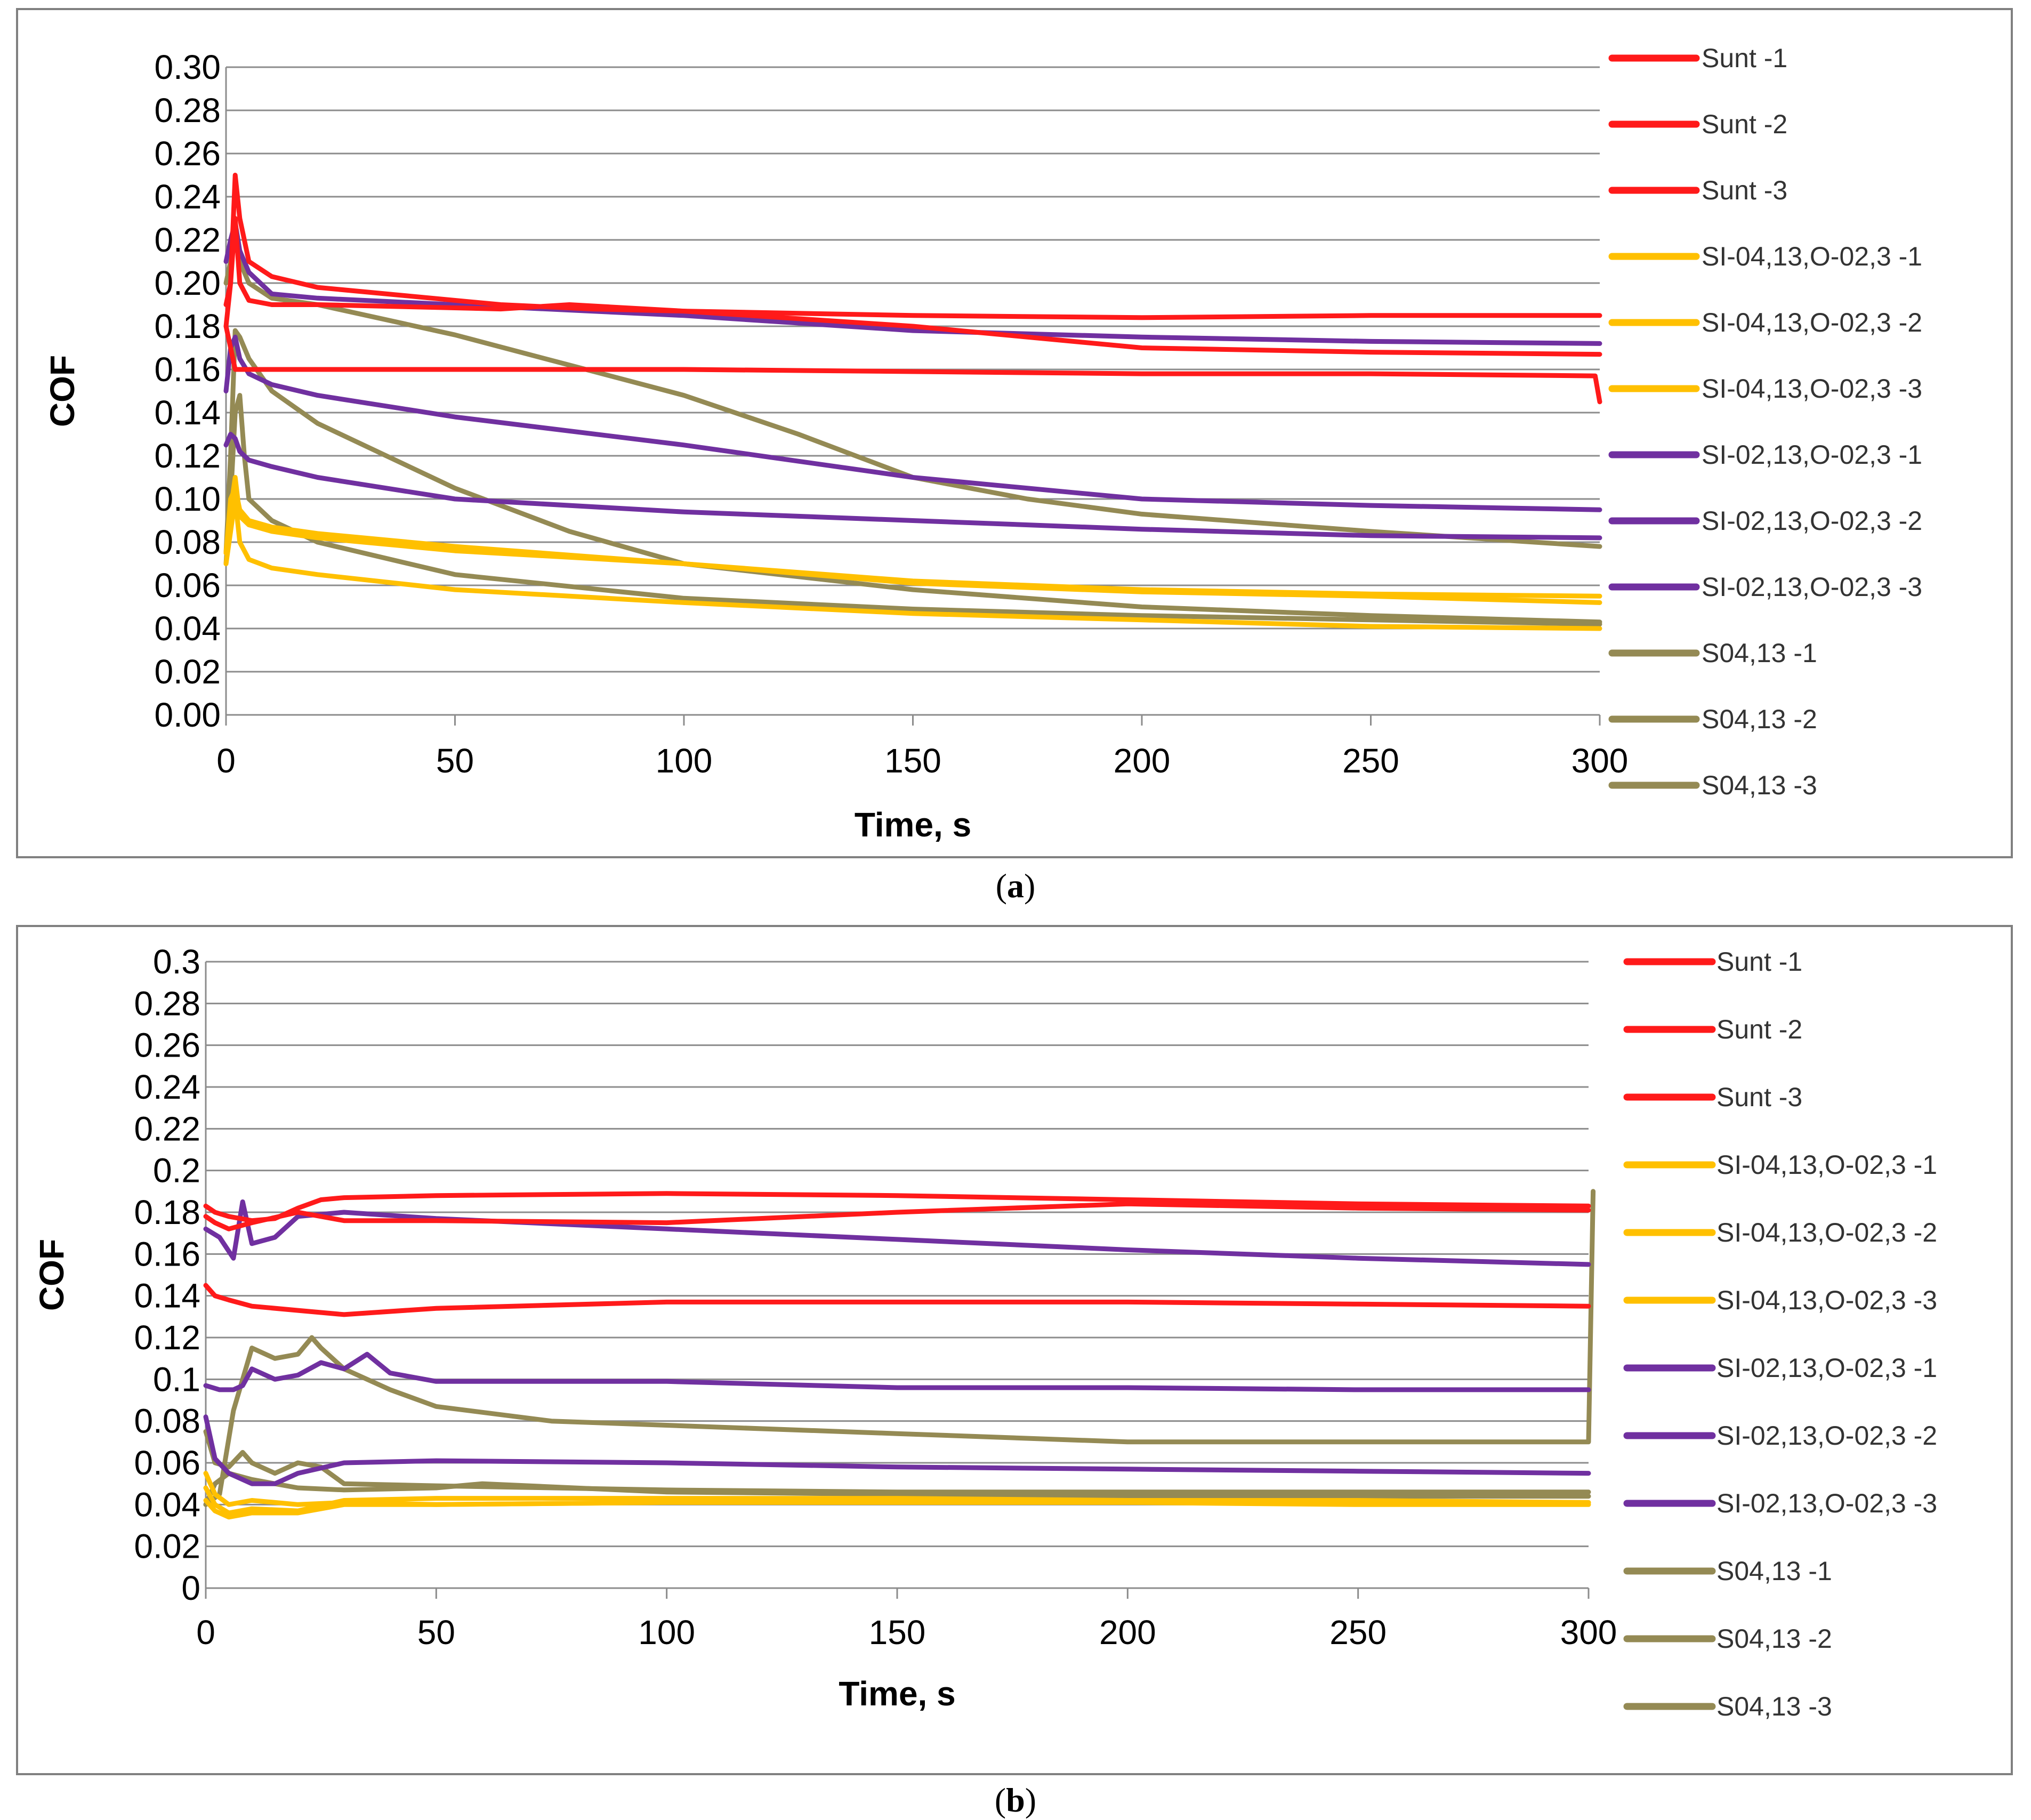 This screenshot has width=2031, height=1820. I want to click on caption-a-label: a, so click(1015, 886).